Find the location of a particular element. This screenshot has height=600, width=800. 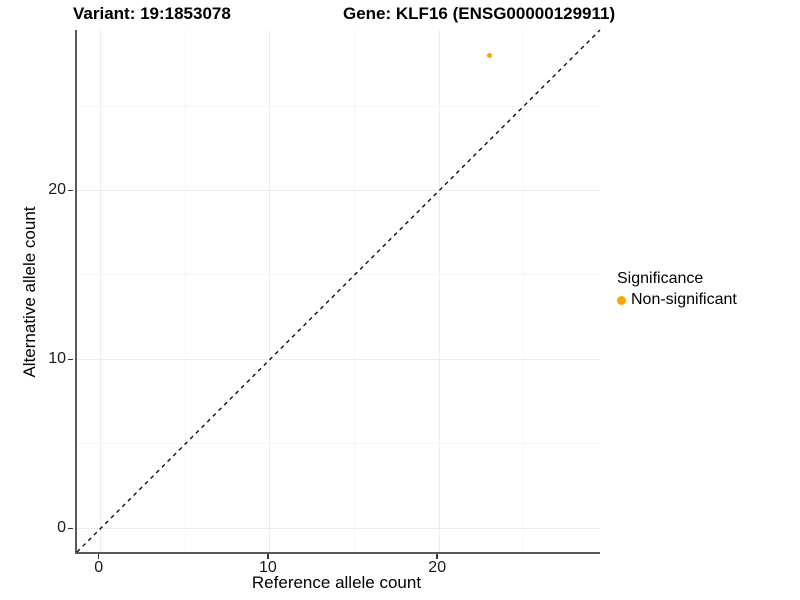

legend-entry: Non-significant is located at coordinates (677, 300).